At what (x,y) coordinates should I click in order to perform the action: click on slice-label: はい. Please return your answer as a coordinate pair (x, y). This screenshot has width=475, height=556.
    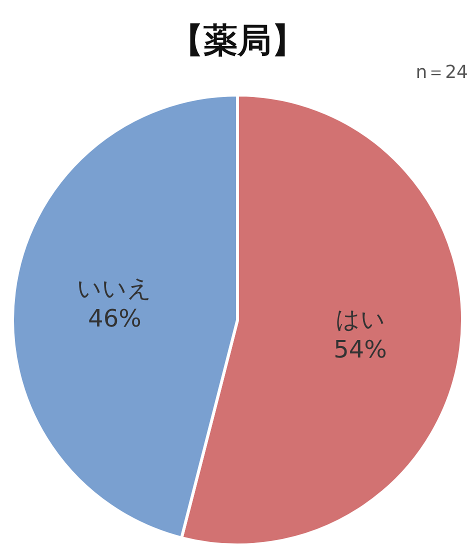
    Looking at the image, I should click on (360, 320).